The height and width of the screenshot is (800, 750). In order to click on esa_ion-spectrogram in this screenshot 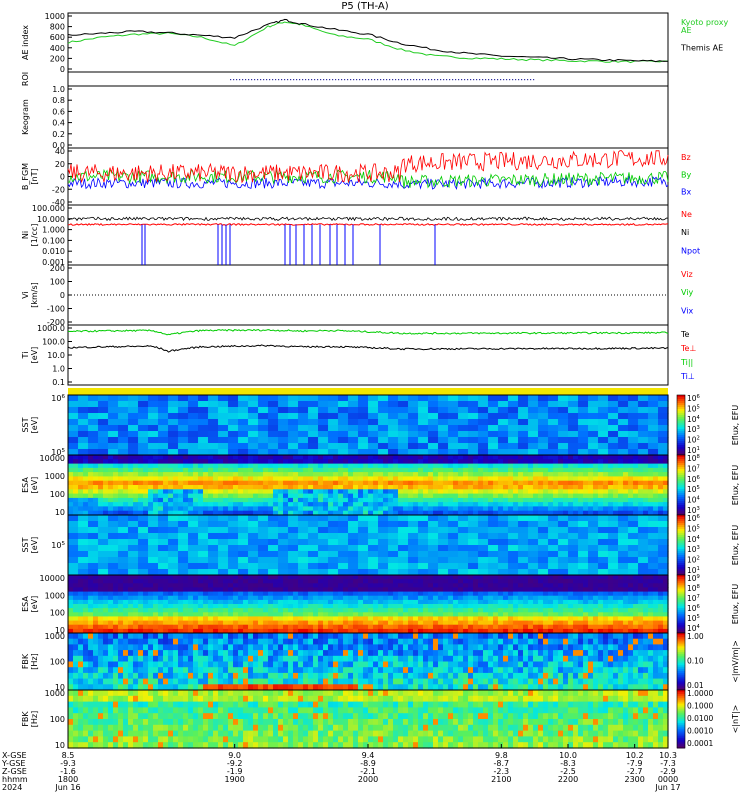, I will do `click(368, 485)`.